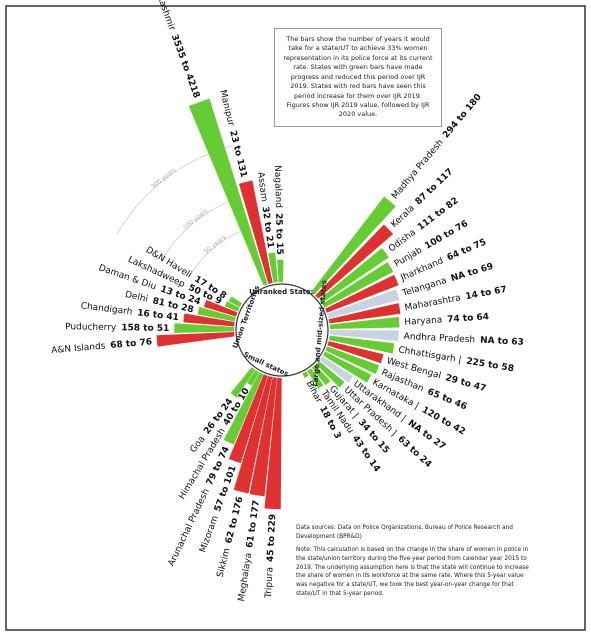 The height and width of the screenshot is (636, 591). I want to click on group-label: Unranked States, so click(282, 292).